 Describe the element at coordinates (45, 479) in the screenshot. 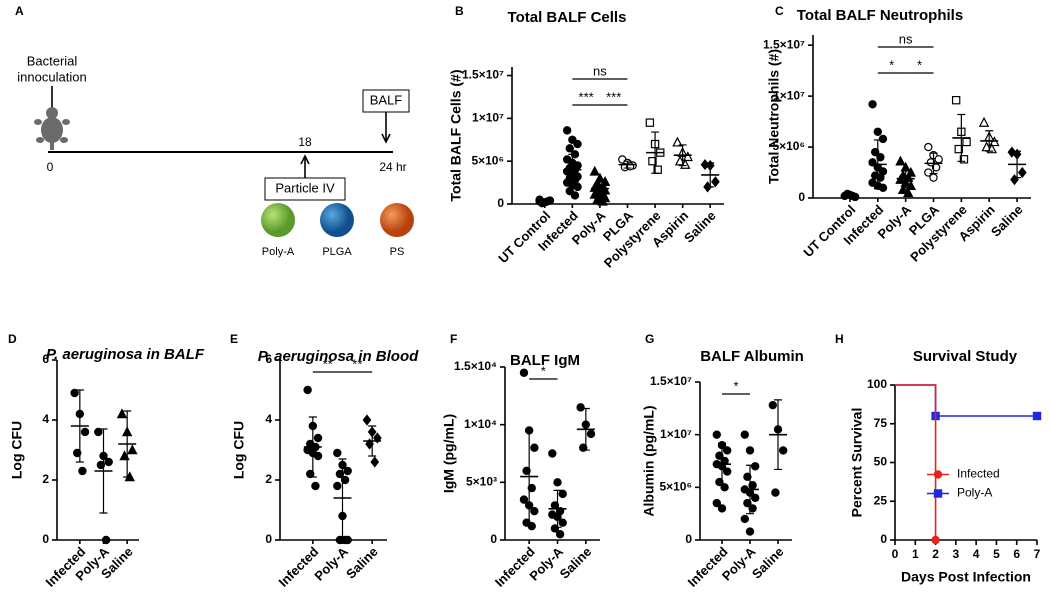

I see `y-tick-label: 2` at that location.